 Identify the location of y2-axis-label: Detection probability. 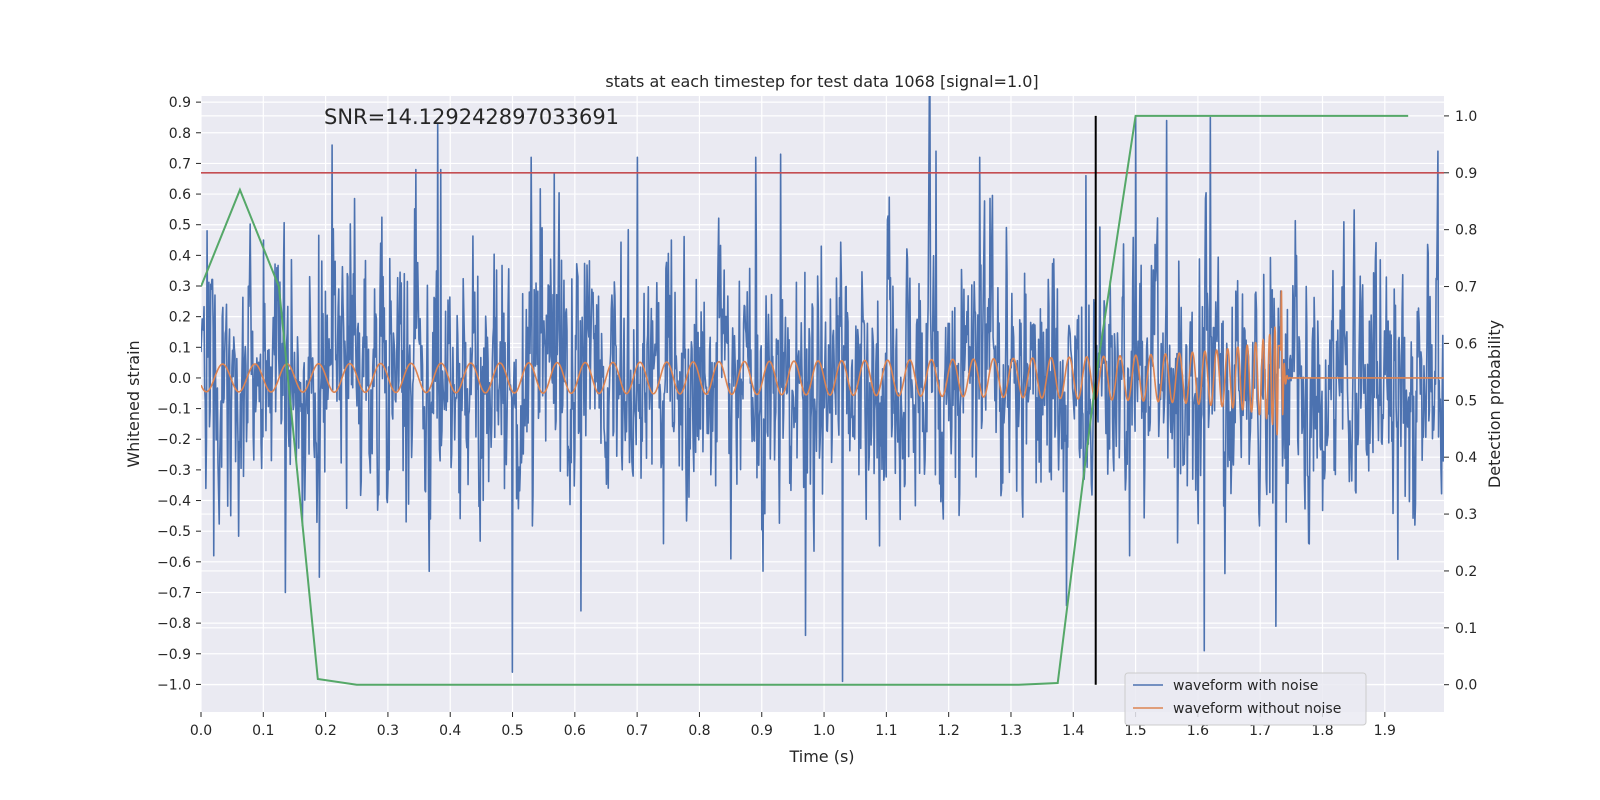
(1494, 404).